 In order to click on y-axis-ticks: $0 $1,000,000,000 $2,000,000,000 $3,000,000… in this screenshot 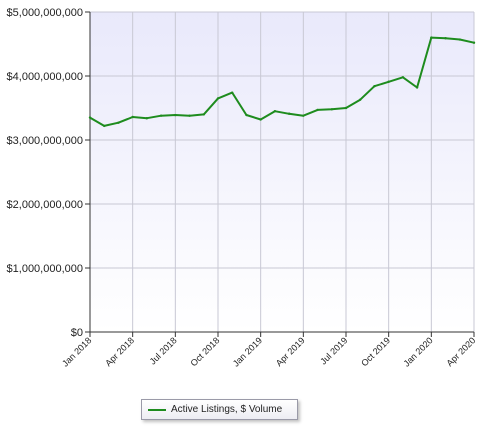, I will do `click(48, 173)`.